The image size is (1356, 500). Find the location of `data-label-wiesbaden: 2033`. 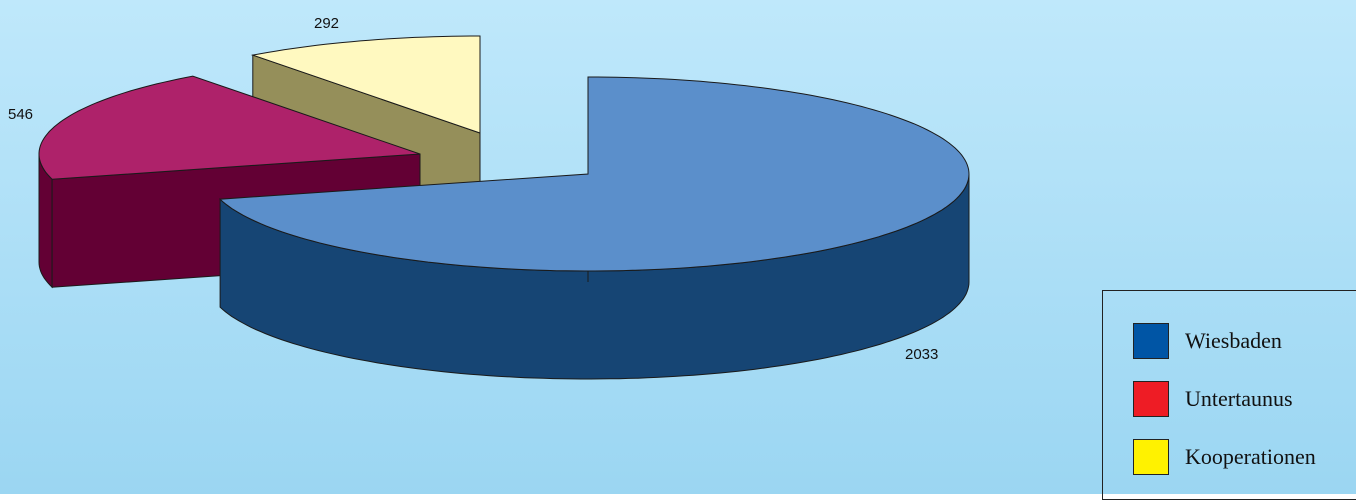

data-label-wiesbaden: 2033 is located at coordinates (921, 354).